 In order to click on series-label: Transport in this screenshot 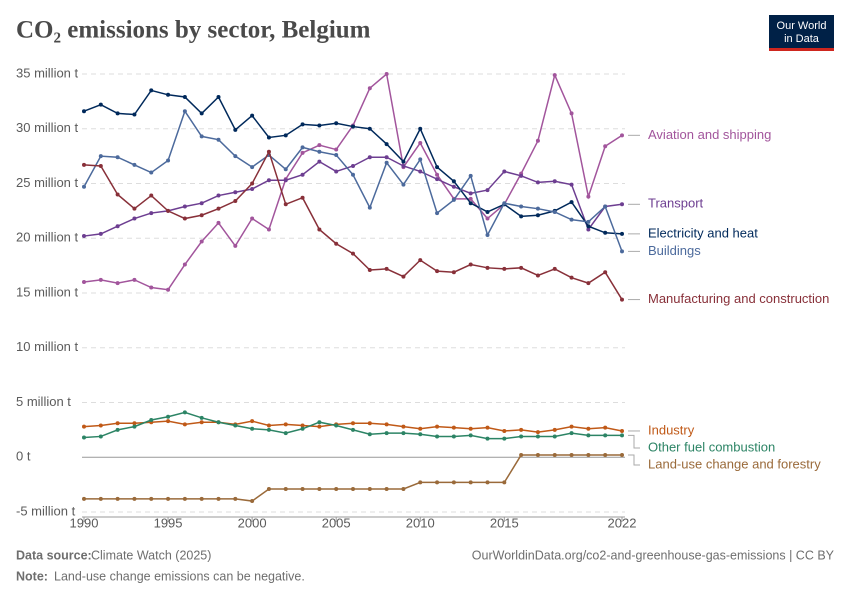, I will do `click(676, 203)`.